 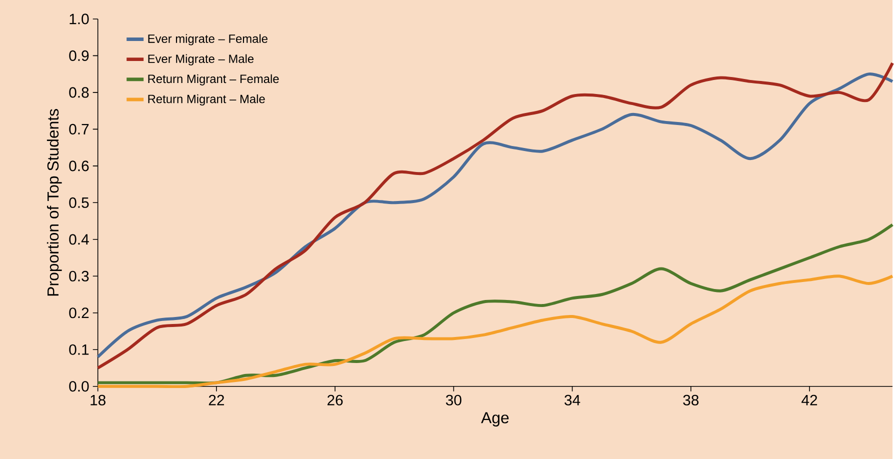 What do you see at coordinates (79, 129) in the screenshot?
I see `y-tick-label: 0.7` at bounding box center [79, 129].